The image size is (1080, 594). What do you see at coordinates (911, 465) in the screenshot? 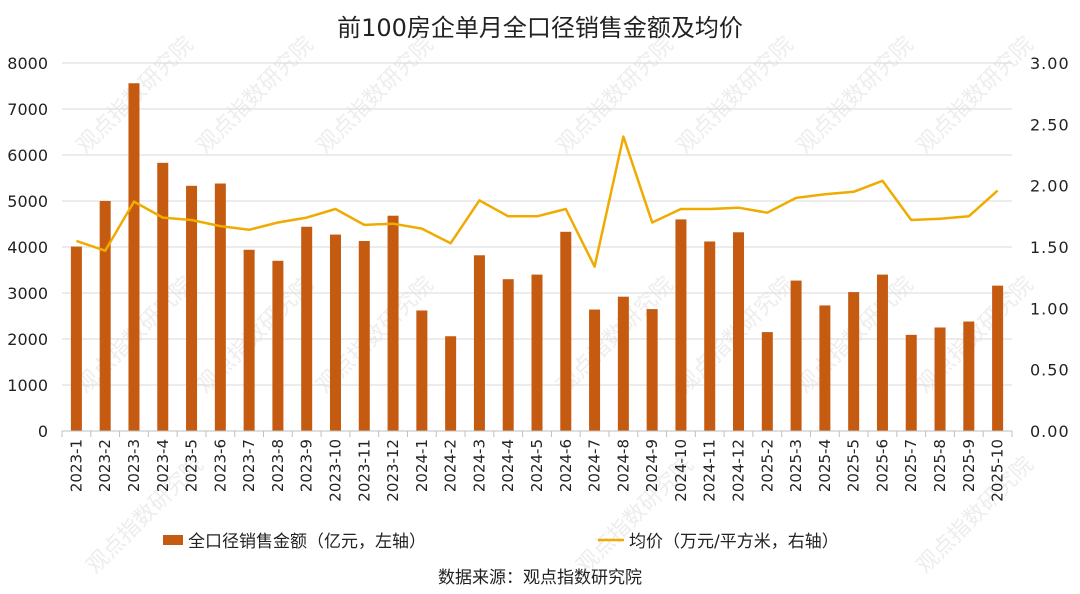
I see `x-axis-tick-label: 2025-7` at bounding box center [911, 465].